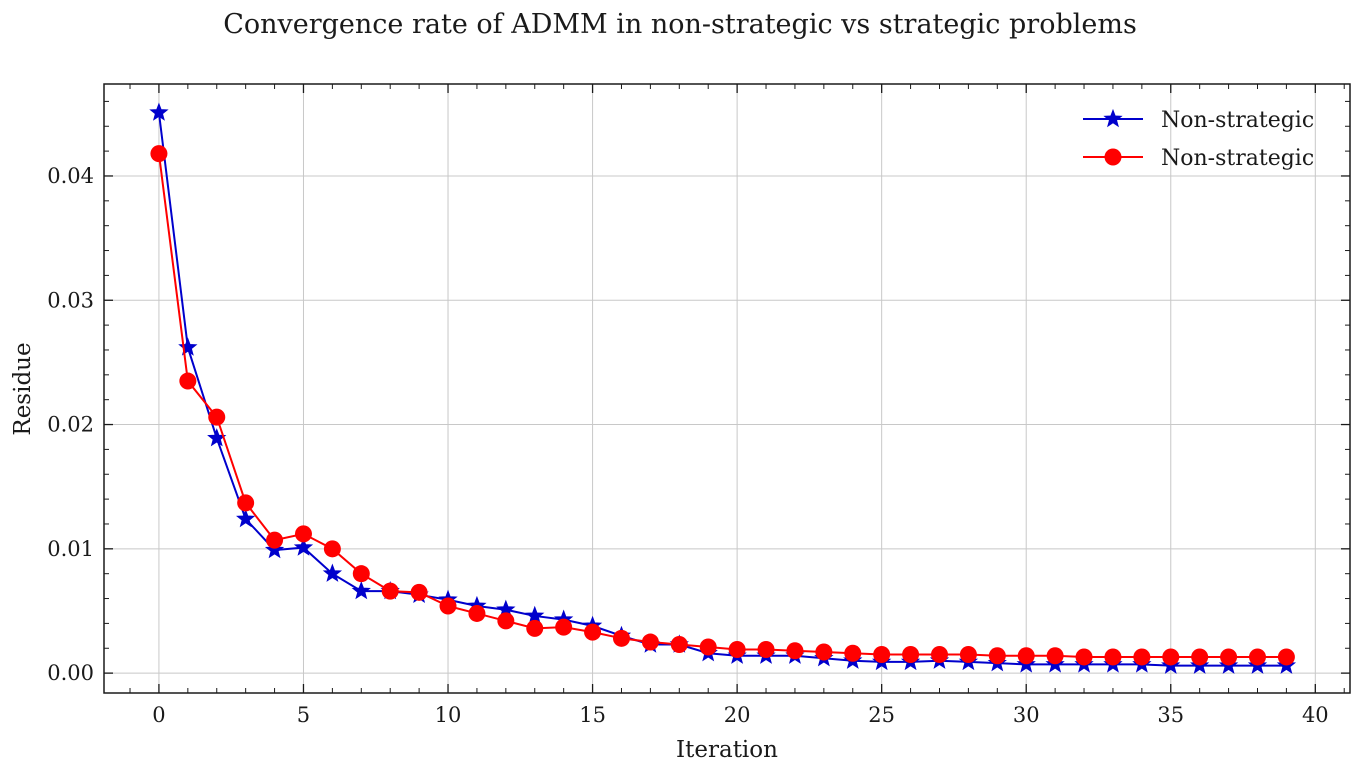 The image size is (1360, 779). What do you see at coordinates (592, 715) in the screenshot?
I see `x-tick-label: 15` at bounding box center [592, 715].